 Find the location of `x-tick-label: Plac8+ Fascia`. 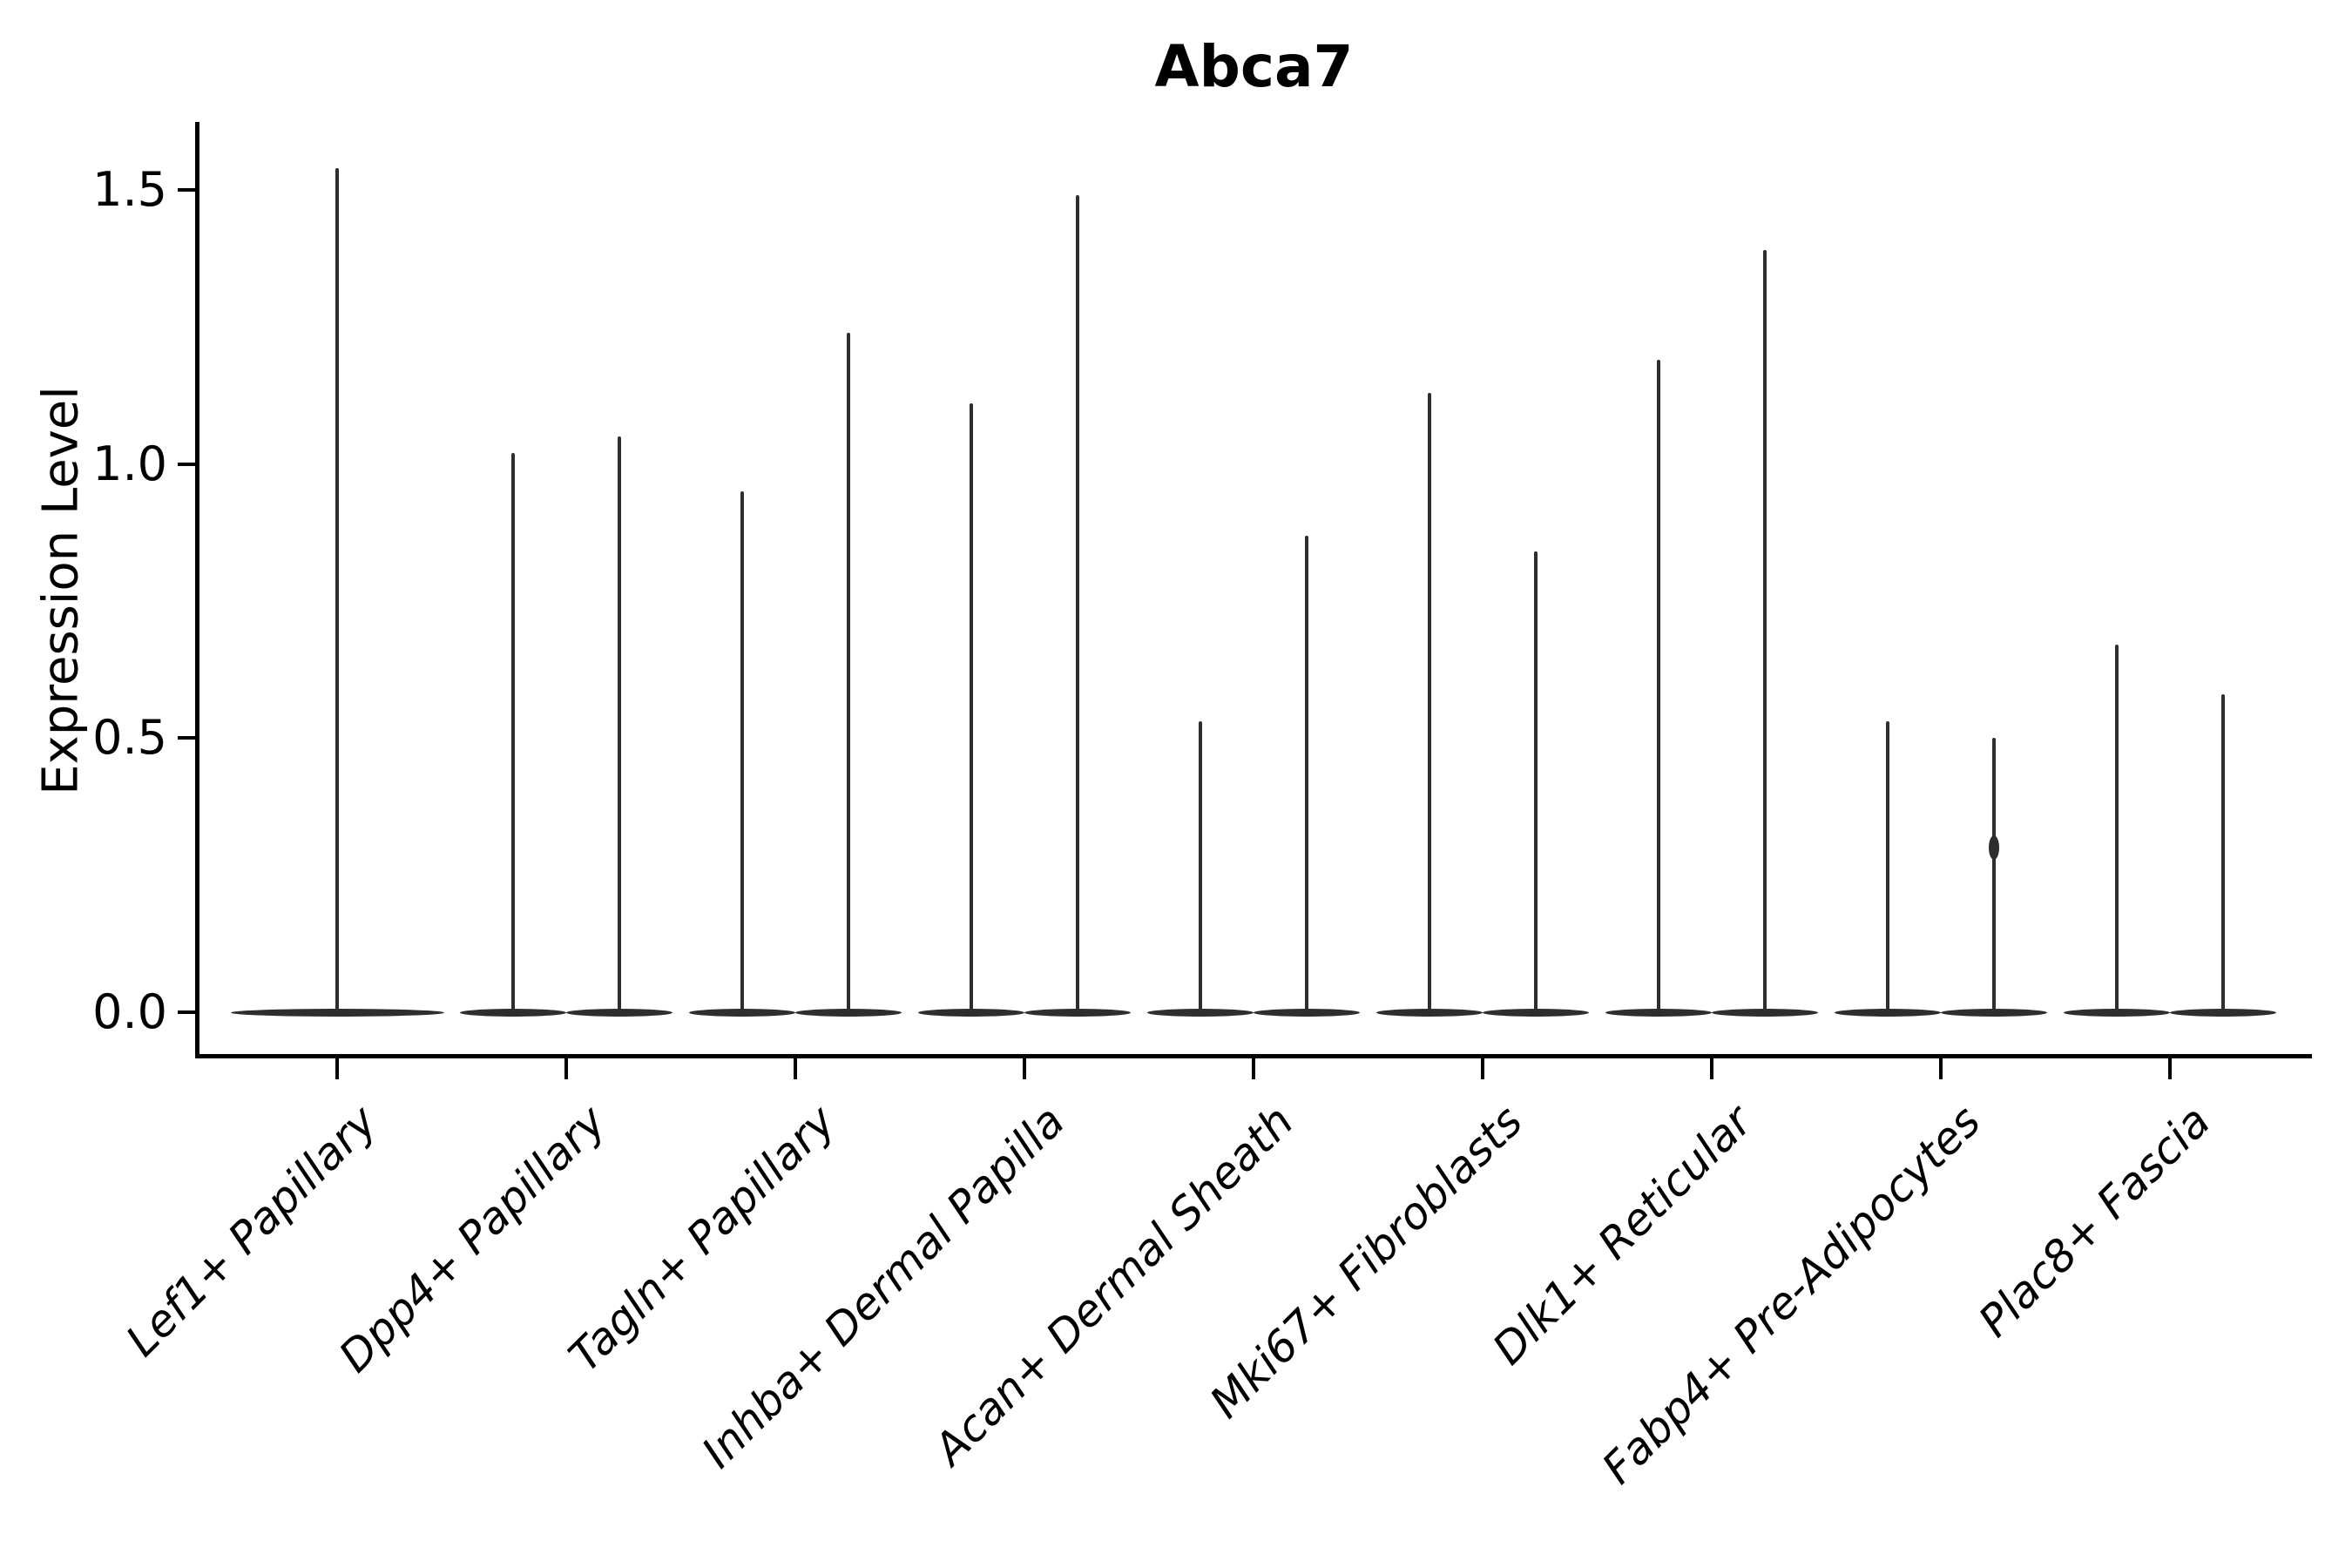

x-tick-label: Plac8+ Fascia is located at coordinates (2094, 1221).